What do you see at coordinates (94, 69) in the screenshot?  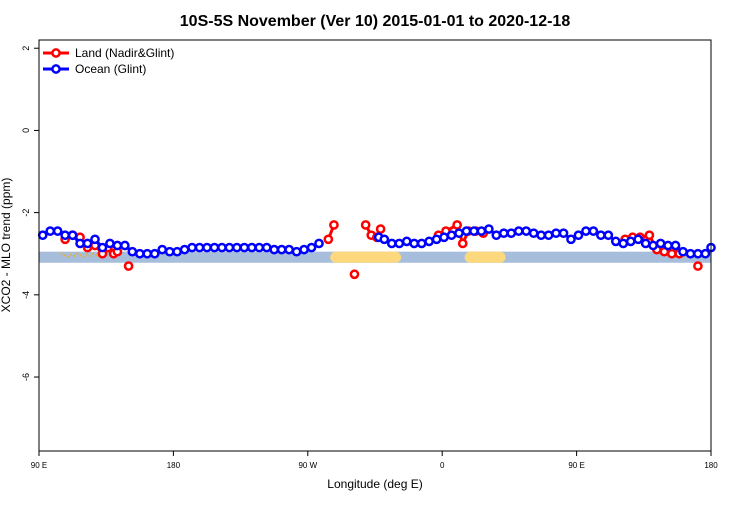 I see `legend-entry: Ocean (Glint)` at bounding box center [94, 69].